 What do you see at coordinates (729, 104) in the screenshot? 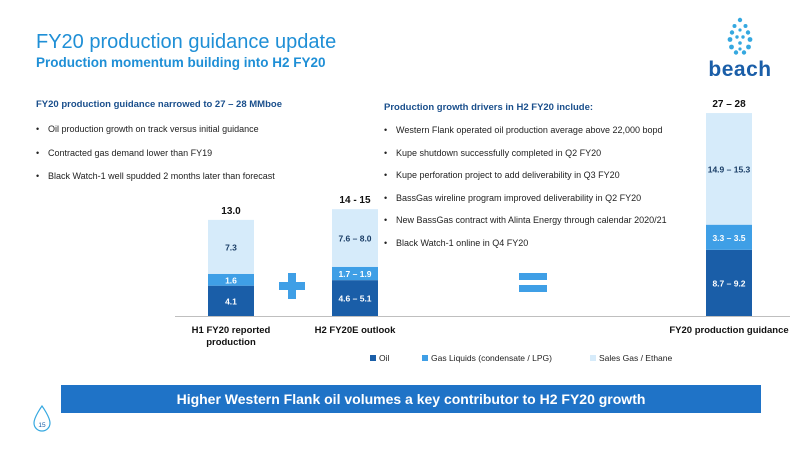
I see `total-label: 27 – 28` at bounding box center [729, 104].